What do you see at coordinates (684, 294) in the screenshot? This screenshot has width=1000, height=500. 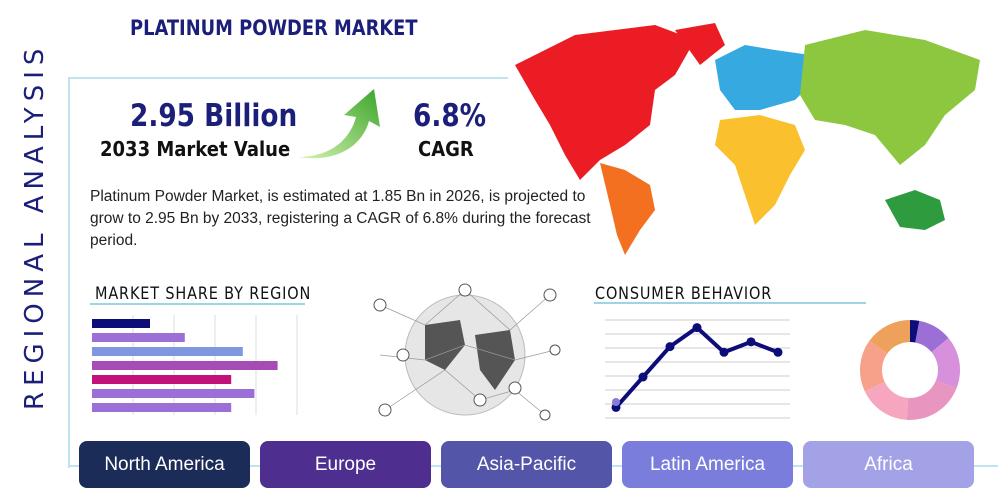 I see `consumer-behavior-heading: CONSUMER BEHAVIOR` at bounding box center [684, 294].